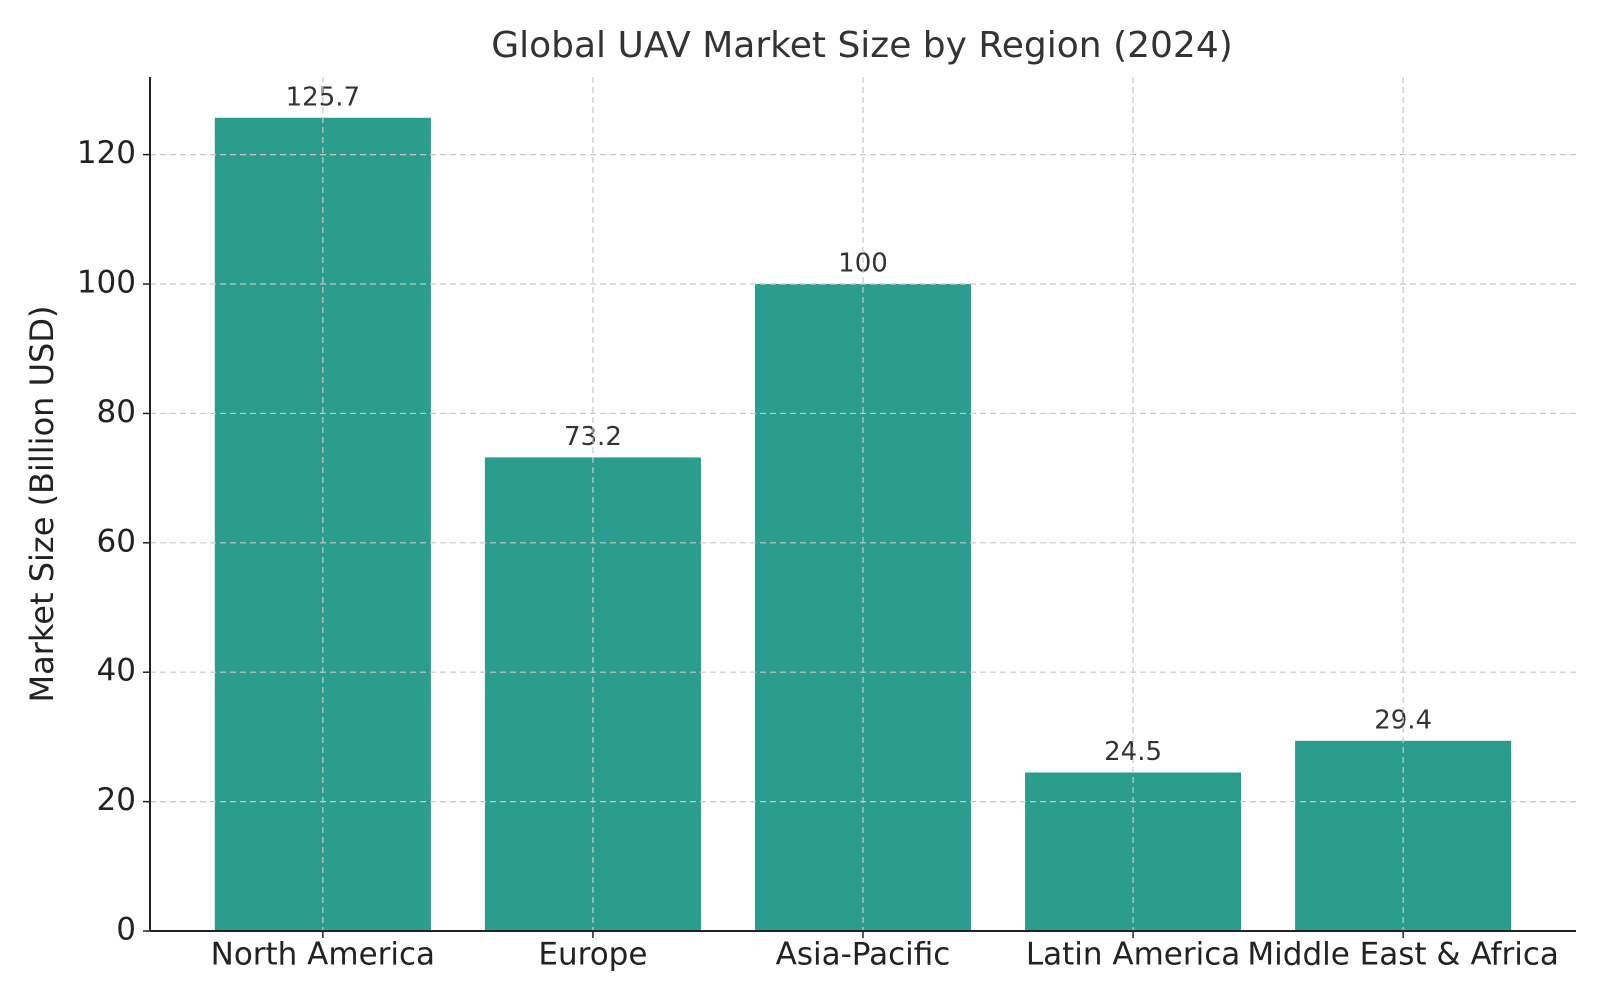 The width and height of the screenshot is (1600, 1004). I want to click on bar, so click(322, 524).